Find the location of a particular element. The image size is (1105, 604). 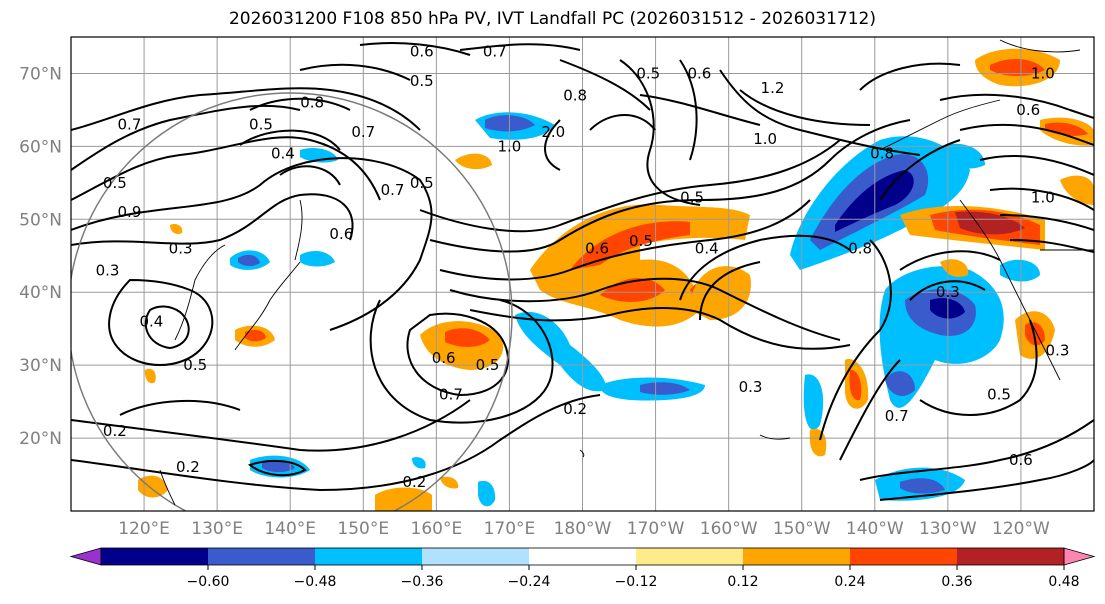

fill-blue-cp2 is located at coordinates (665, 388).